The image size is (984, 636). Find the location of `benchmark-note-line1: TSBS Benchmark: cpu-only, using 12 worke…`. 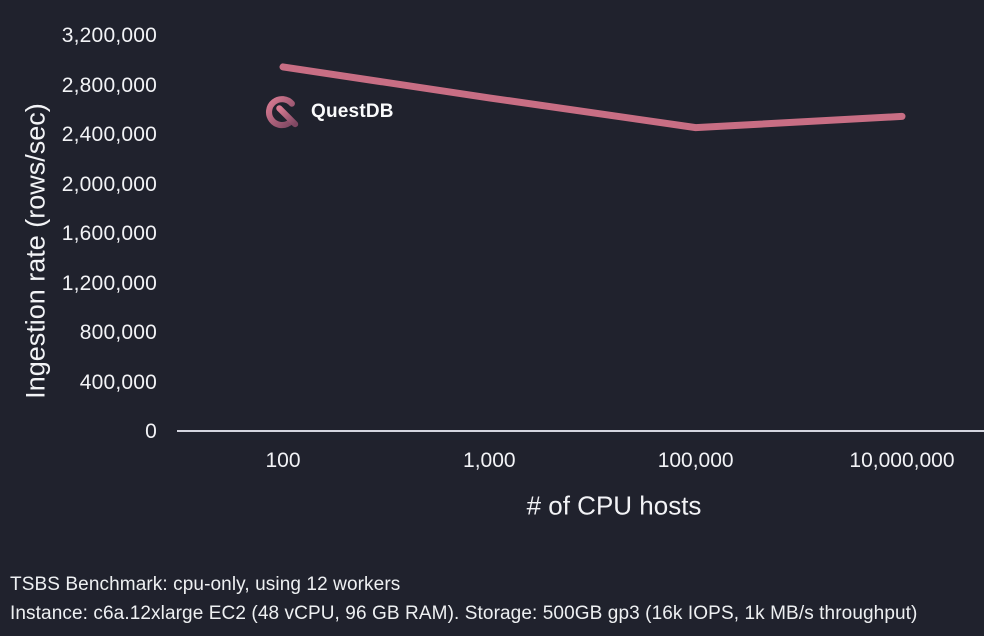

benchmark-note-line1: TSBS Benchmark: cpu-only, using 12 worke… is located at coordinates (205, 584).